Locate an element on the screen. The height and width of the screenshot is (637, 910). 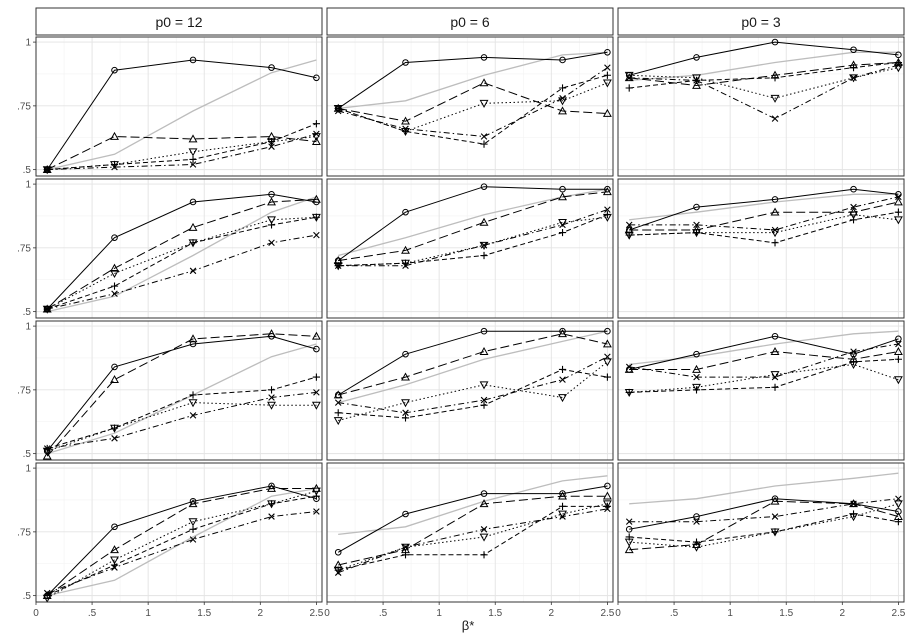
series-line-invtriangle is located at coordinates (473, 391).